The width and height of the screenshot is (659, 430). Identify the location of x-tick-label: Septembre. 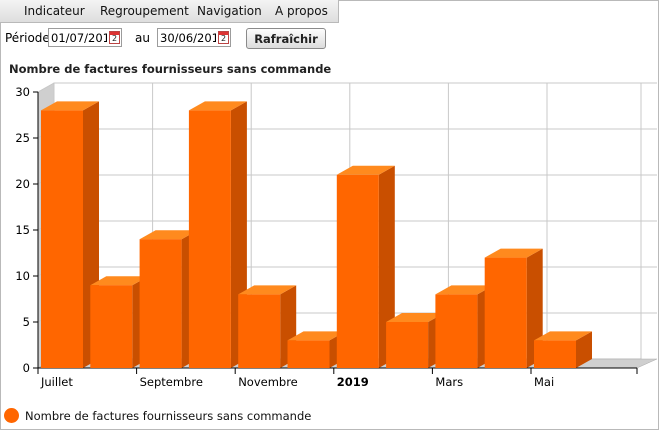
(171, 382).